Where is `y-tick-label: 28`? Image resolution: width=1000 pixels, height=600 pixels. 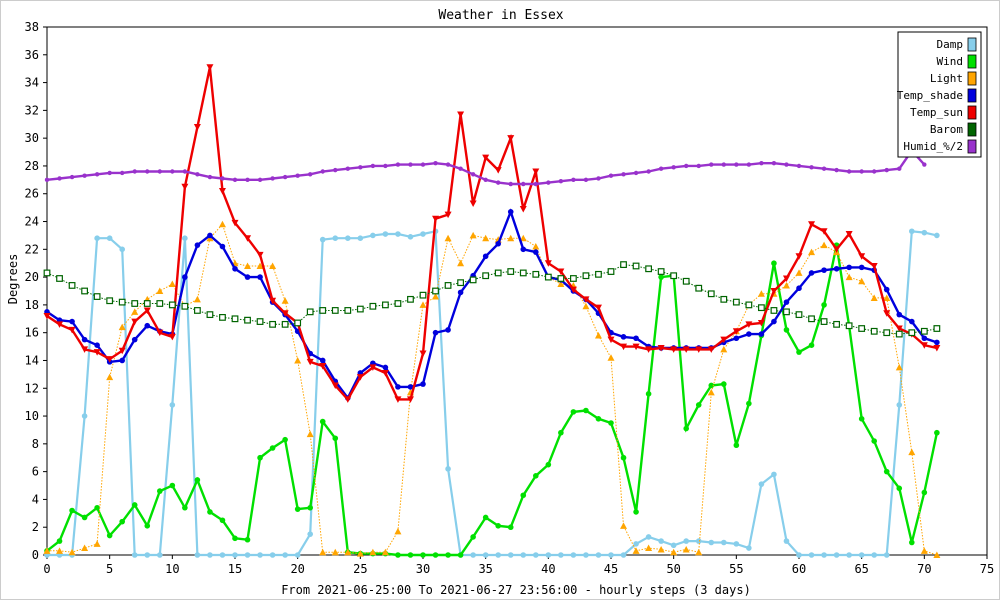
y-tick-label: 28 is located at coordinates (32, 166).